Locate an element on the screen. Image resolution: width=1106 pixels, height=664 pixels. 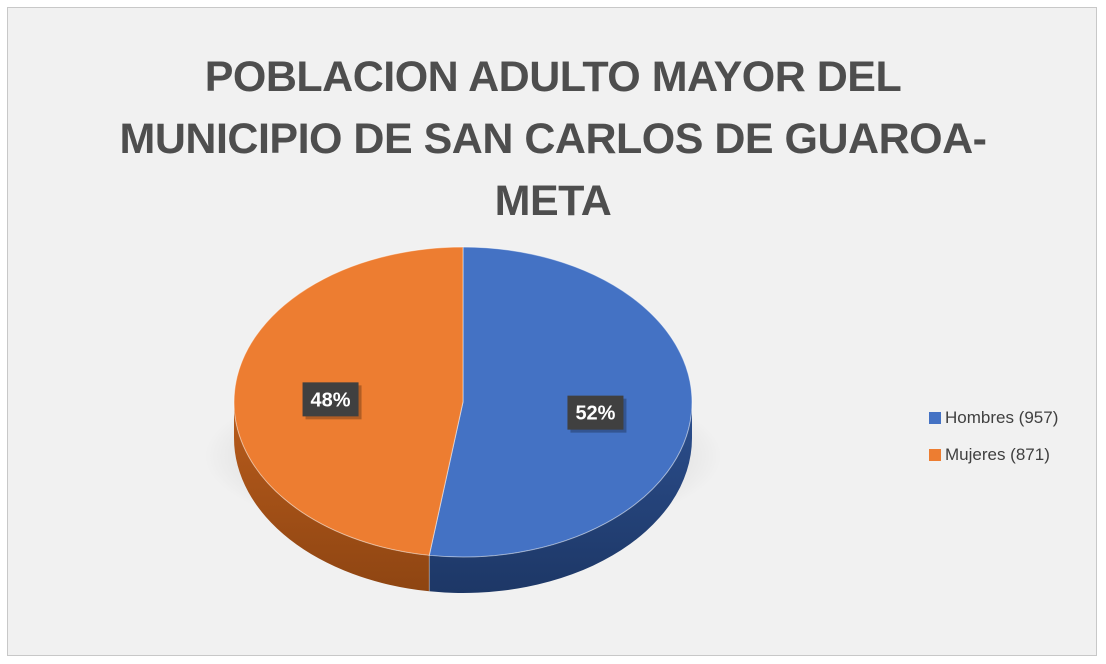
chart-title-line-1: POBLACION ADULTO MAYOR DEL is located at coordinates (553, 77).